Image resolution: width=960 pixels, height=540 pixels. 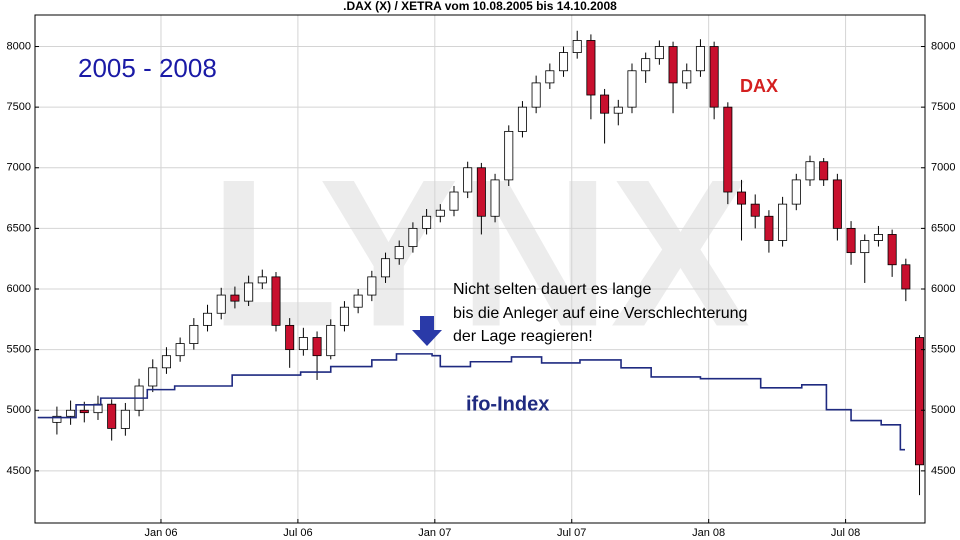 I want to click on y2-tick-label: 5000, so click(x=943, y=410).